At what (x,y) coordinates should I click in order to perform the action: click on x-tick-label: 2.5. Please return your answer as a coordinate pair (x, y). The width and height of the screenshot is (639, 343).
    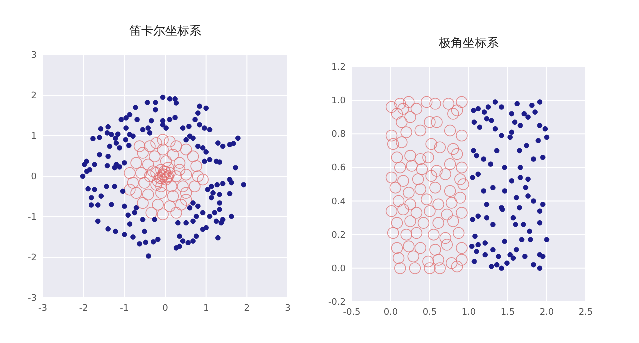
    Looking at the image, I should click on (586, 313).